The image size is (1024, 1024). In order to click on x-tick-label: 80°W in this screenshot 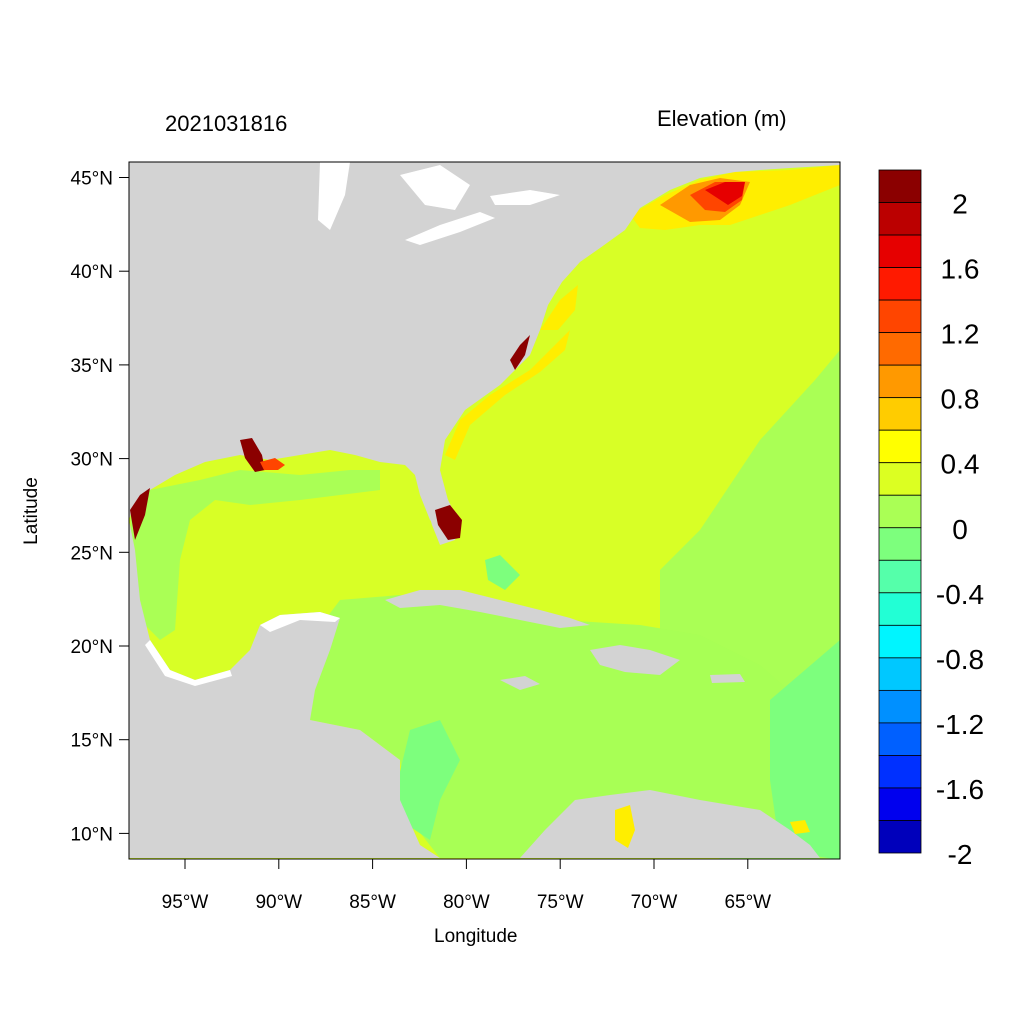, I will do `click(466, 902)`.